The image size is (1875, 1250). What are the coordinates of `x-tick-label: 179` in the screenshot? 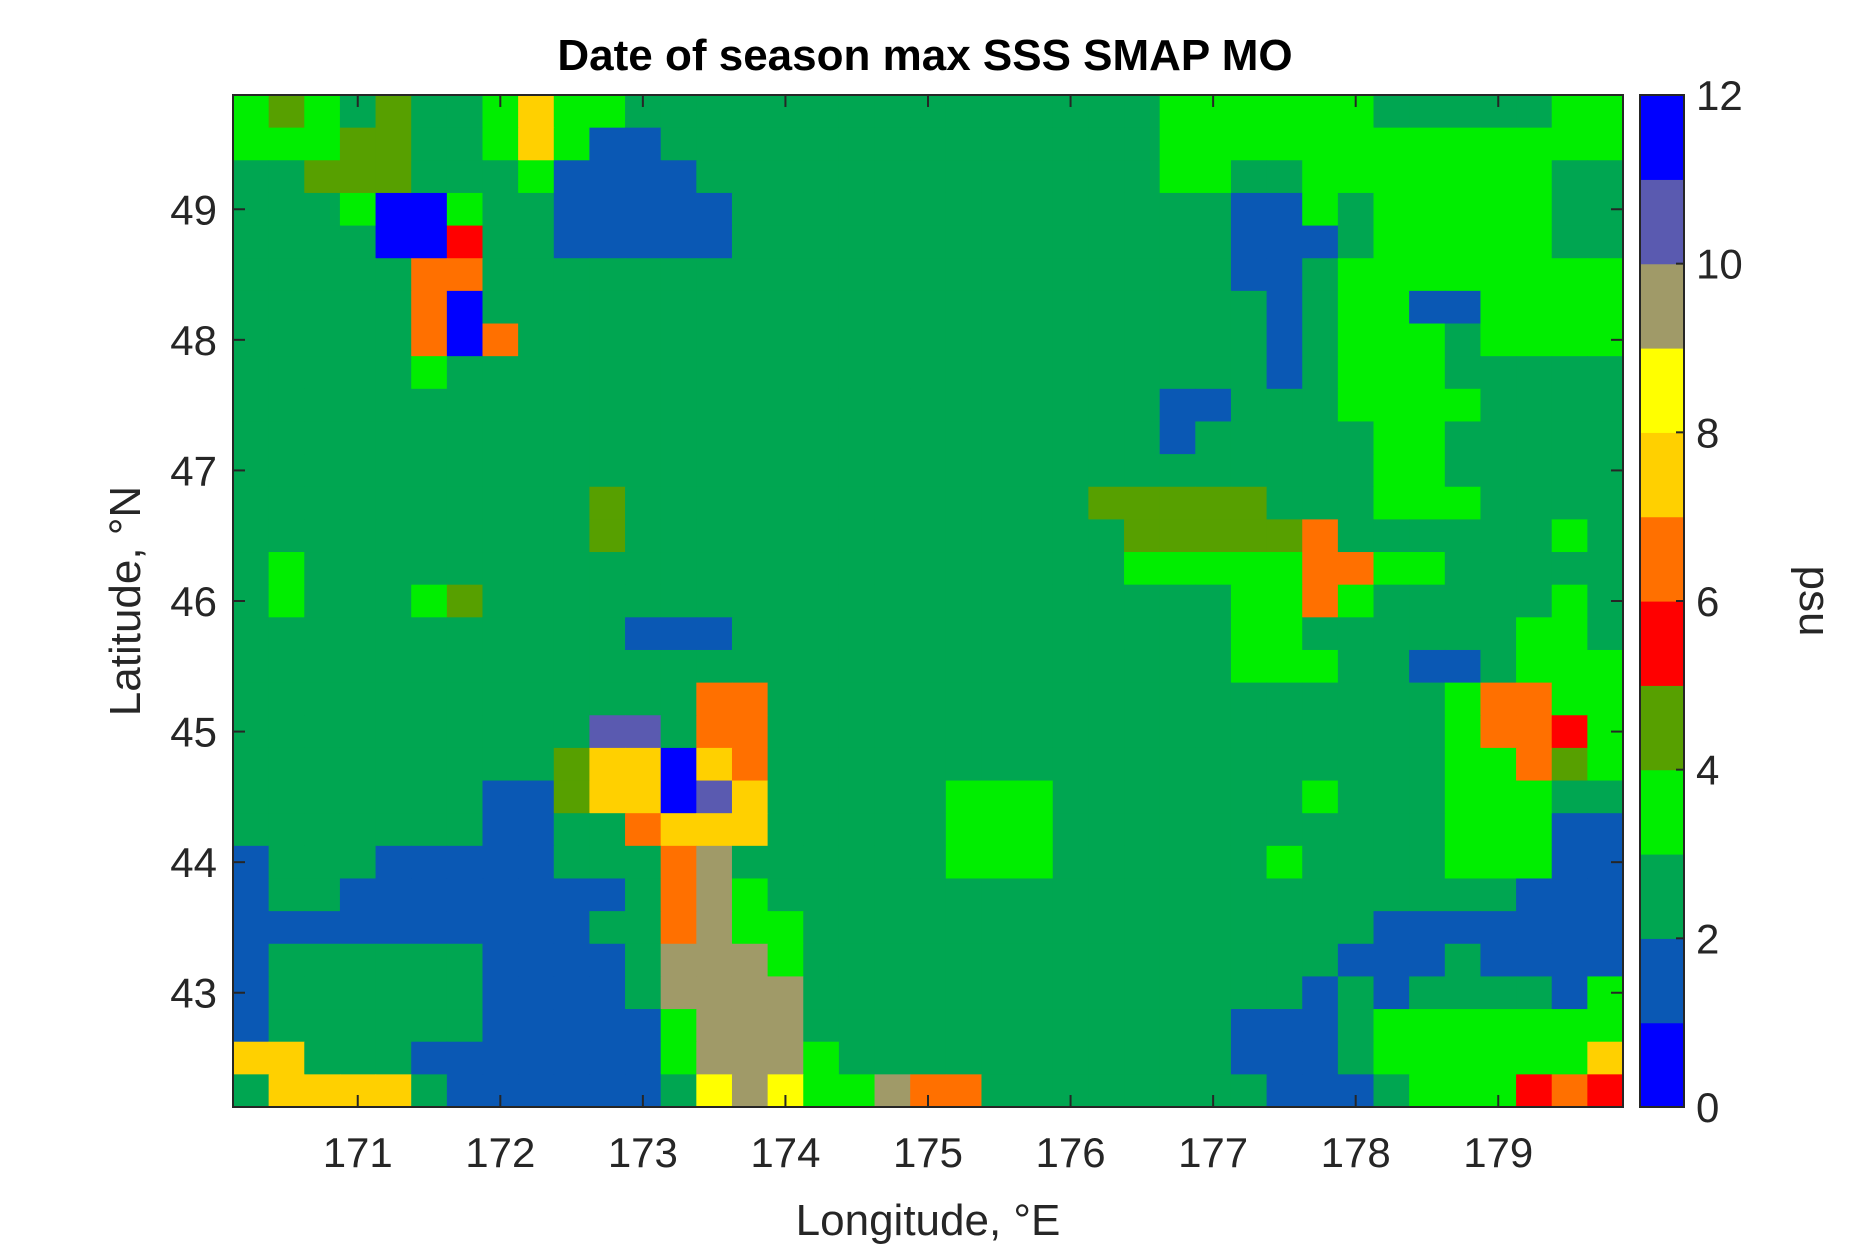 It's located at (1498, 1152).